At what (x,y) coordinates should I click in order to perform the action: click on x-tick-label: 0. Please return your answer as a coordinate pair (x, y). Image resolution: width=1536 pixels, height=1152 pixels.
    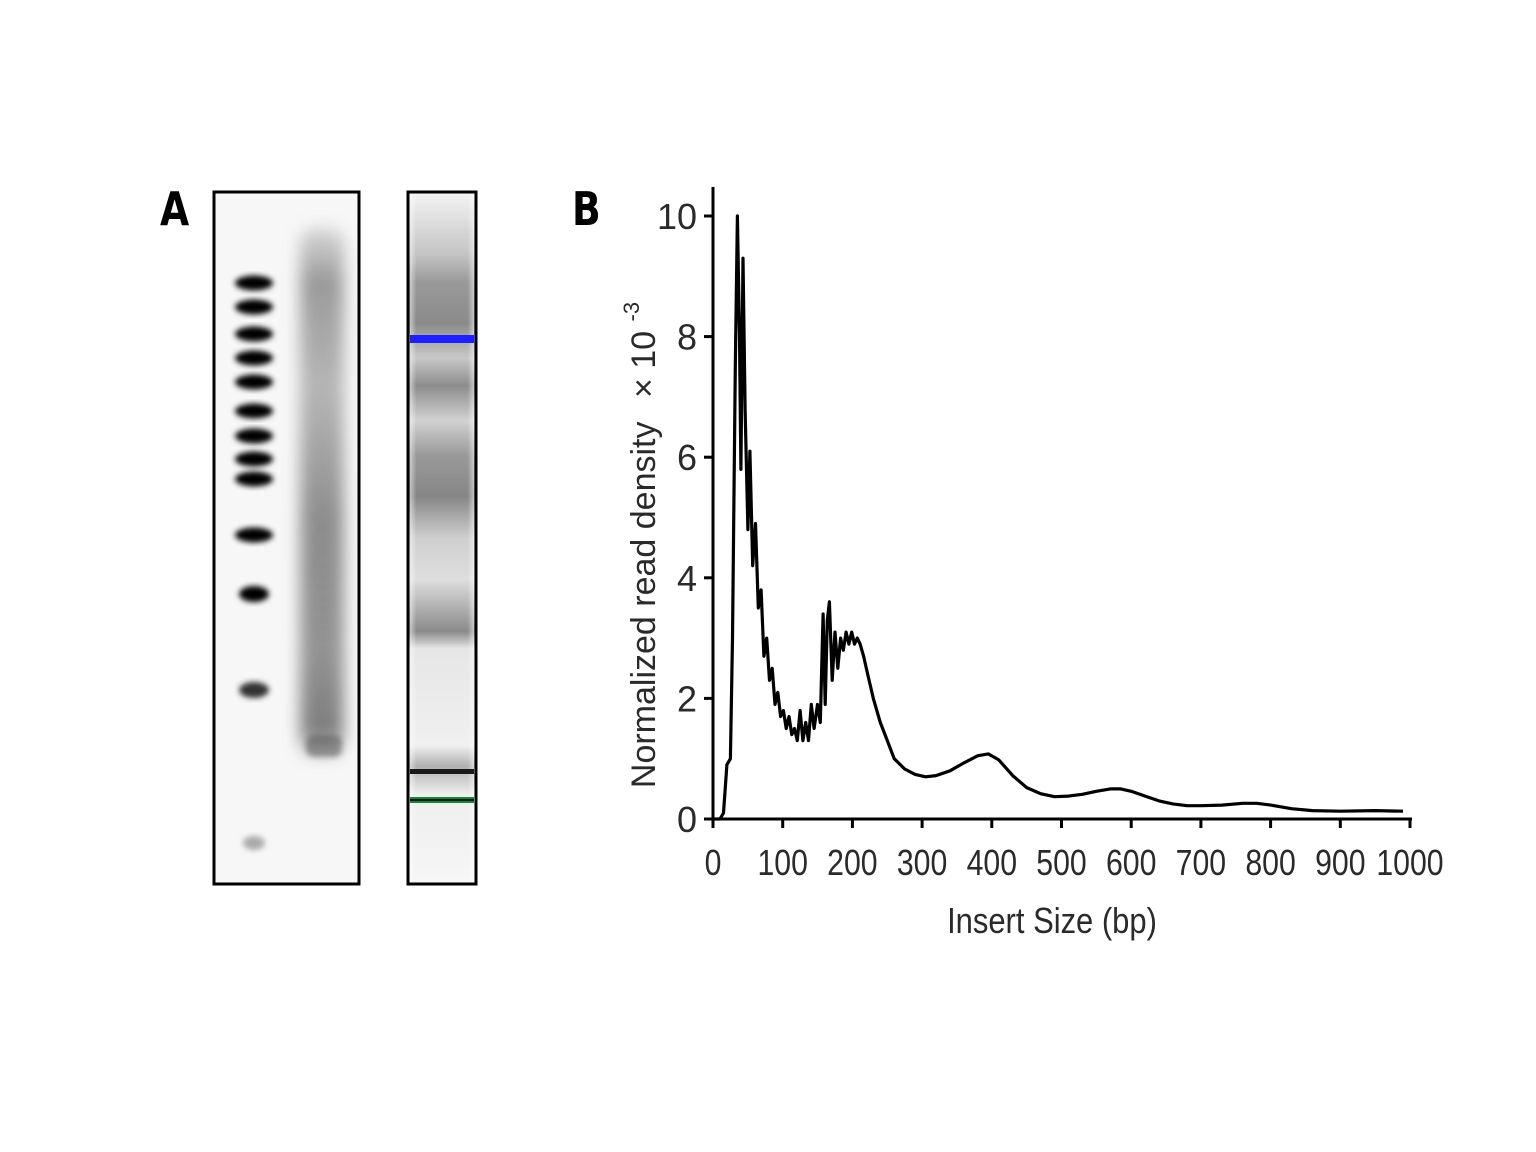
    Looking at the image, I should click on (713, 864).